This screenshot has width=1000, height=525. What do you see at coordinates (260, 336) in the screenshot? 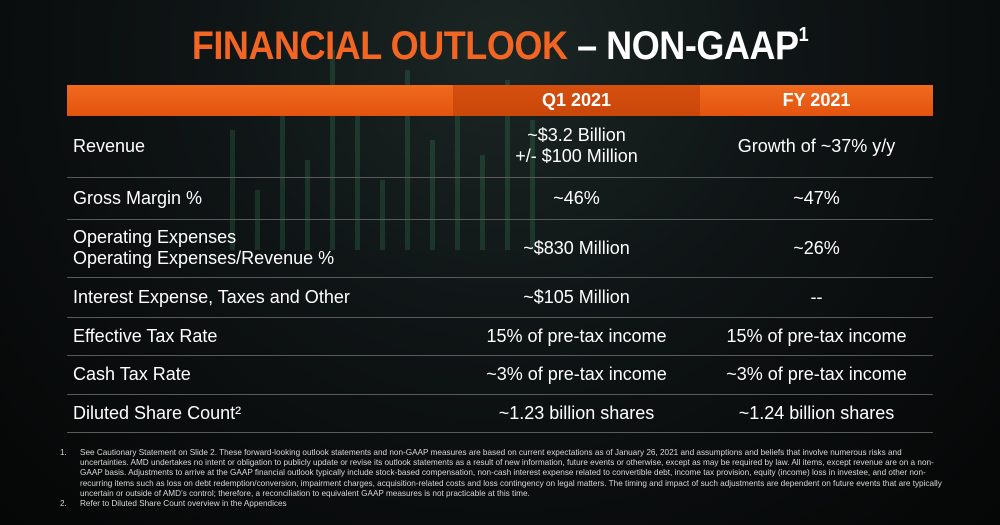
I see `row-label: Effective Tax Rate` at bounding box center [260, 336].